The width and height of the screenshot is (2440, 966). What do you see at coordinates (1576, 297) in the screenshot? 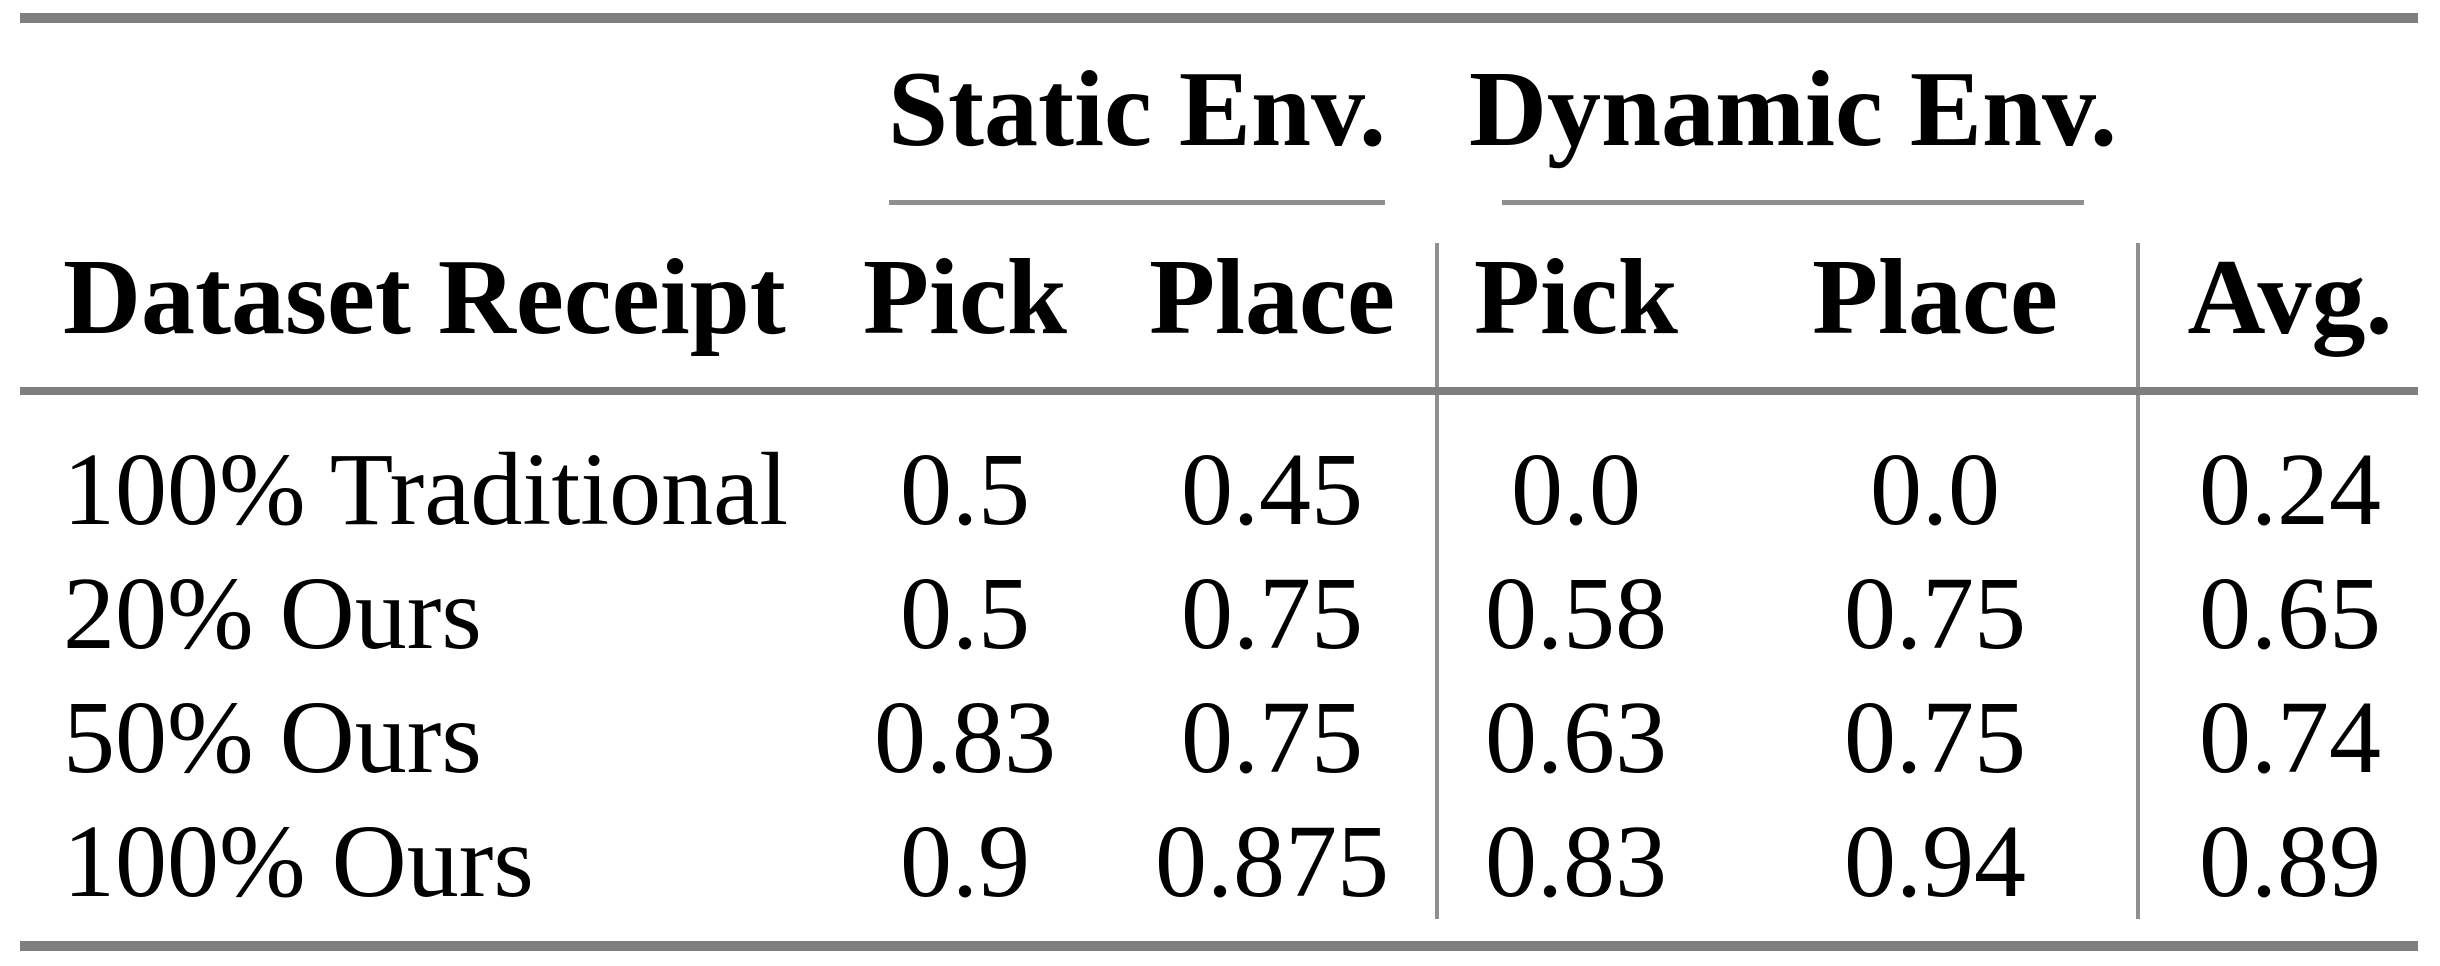
I see `column-header-dynamic-pick: Pick` at bounding box center [1576, 297].